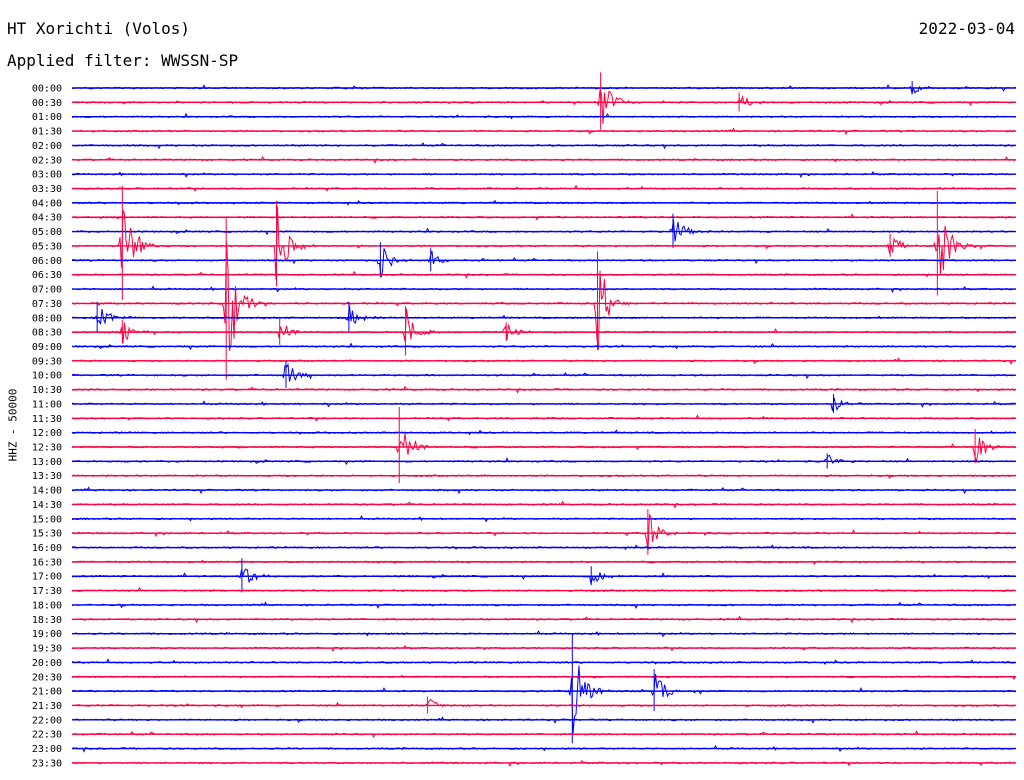 This screenshot has height=780, width=1024. Describe the element at coordinates (47, 261) in the screenshot. I see `time-label: 06:00` at that location.